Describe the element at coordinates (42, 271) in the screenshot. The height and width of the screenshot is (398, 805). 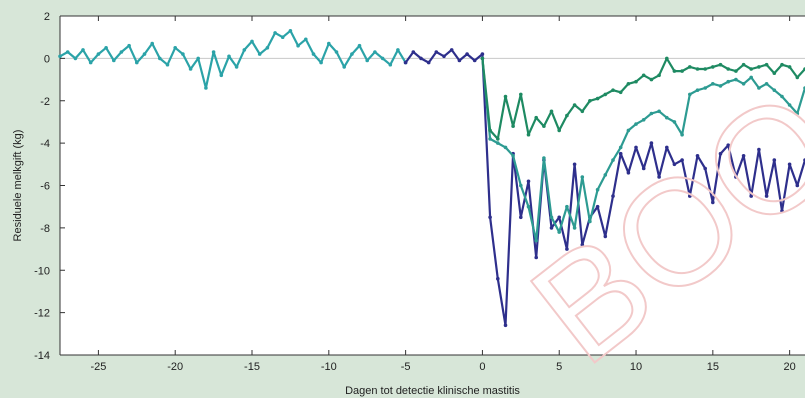
I see `y-tick-label: -10` at that location.